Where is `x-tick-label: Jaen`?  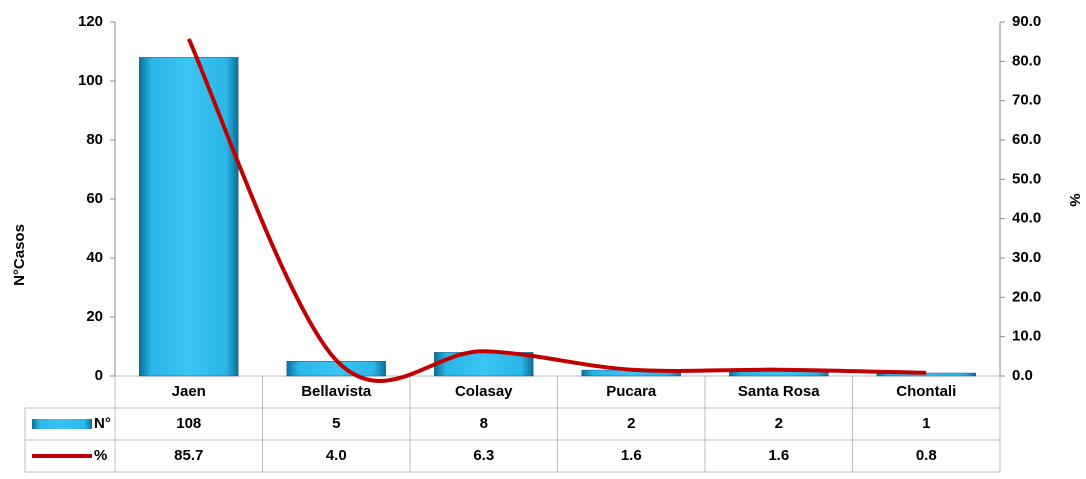
x-tick-label: Jaen is located at coordinates (189, 391).